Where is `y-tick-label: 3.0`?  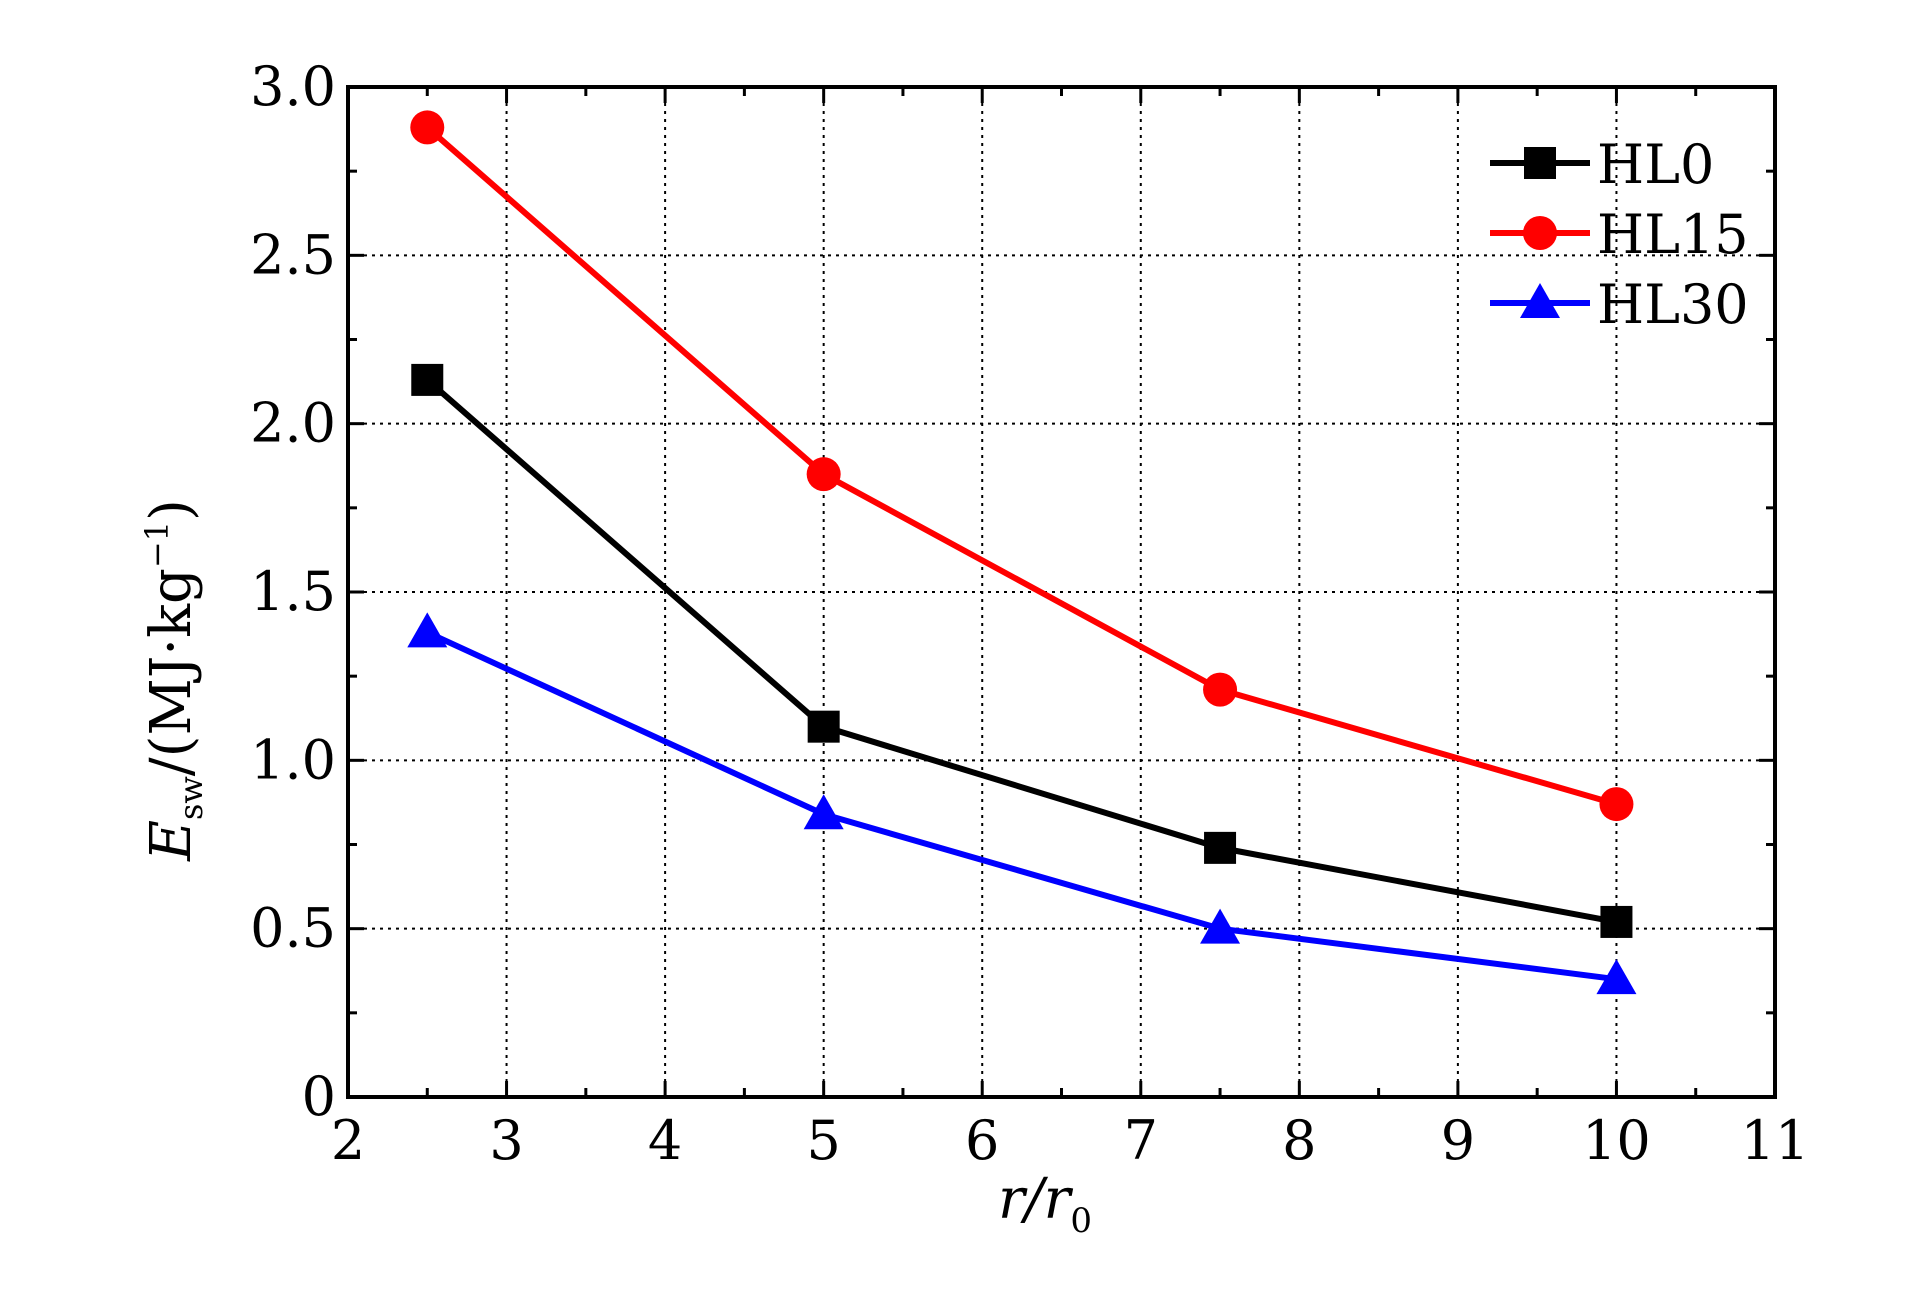
y-tick-label: 3.0 is located at coordinates (293, 86).